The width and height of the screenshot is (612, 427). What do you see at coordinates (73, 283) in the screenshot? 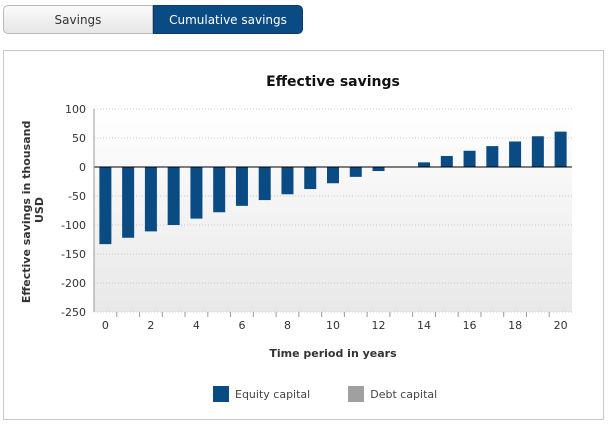
I see `y-tick-label: -200` at bounding box center [73, 283].